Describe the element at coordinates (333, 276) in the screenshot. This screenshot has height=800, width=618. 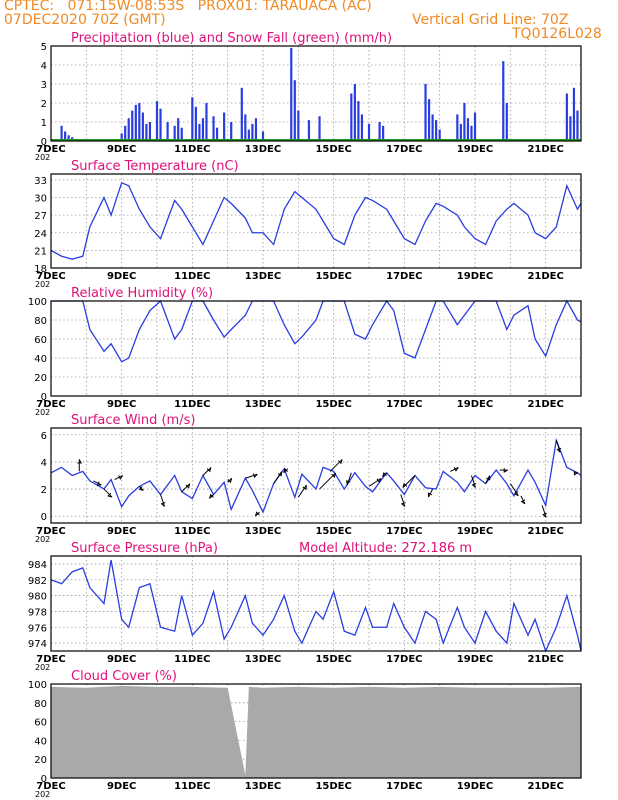
I see `temperature-xtick-label: 15DEC` at that location.